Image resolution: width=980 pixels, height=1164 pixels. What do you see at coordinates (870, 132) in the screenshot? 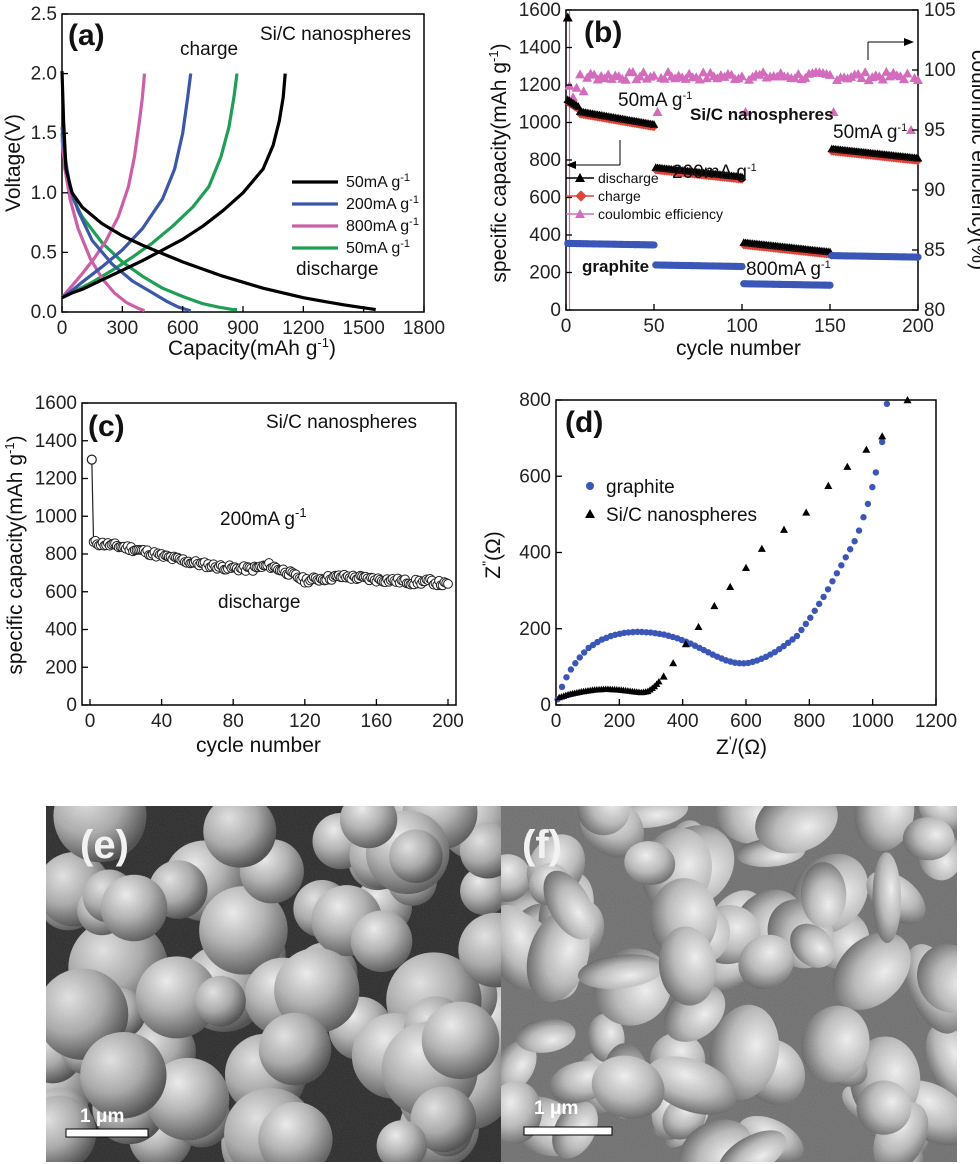
I see `chart-b-rate-4: 50mA g-1` at bounding box center [870, 132].